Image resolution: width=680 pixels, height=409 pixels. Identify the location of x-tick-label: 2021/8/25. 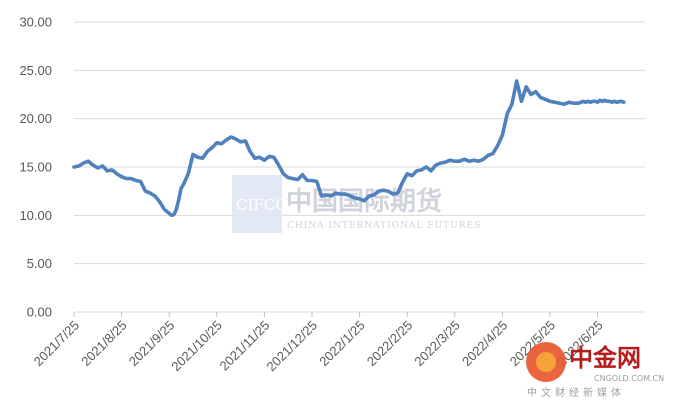
(104, 344).